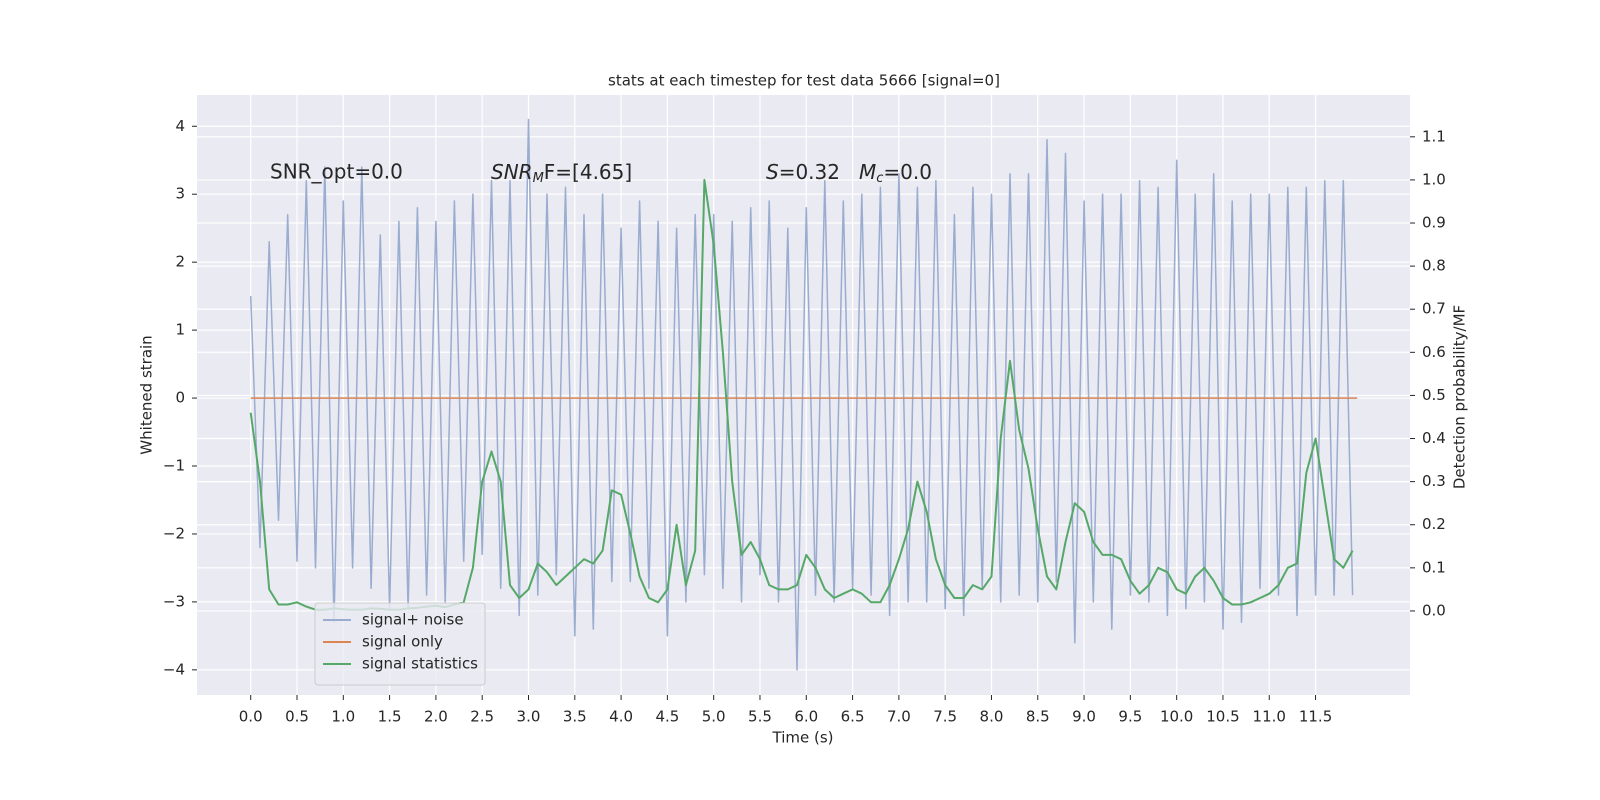 This screenshot has width=1600, height=800. I want to click on y-tick-label: −3, so click(174, 601).